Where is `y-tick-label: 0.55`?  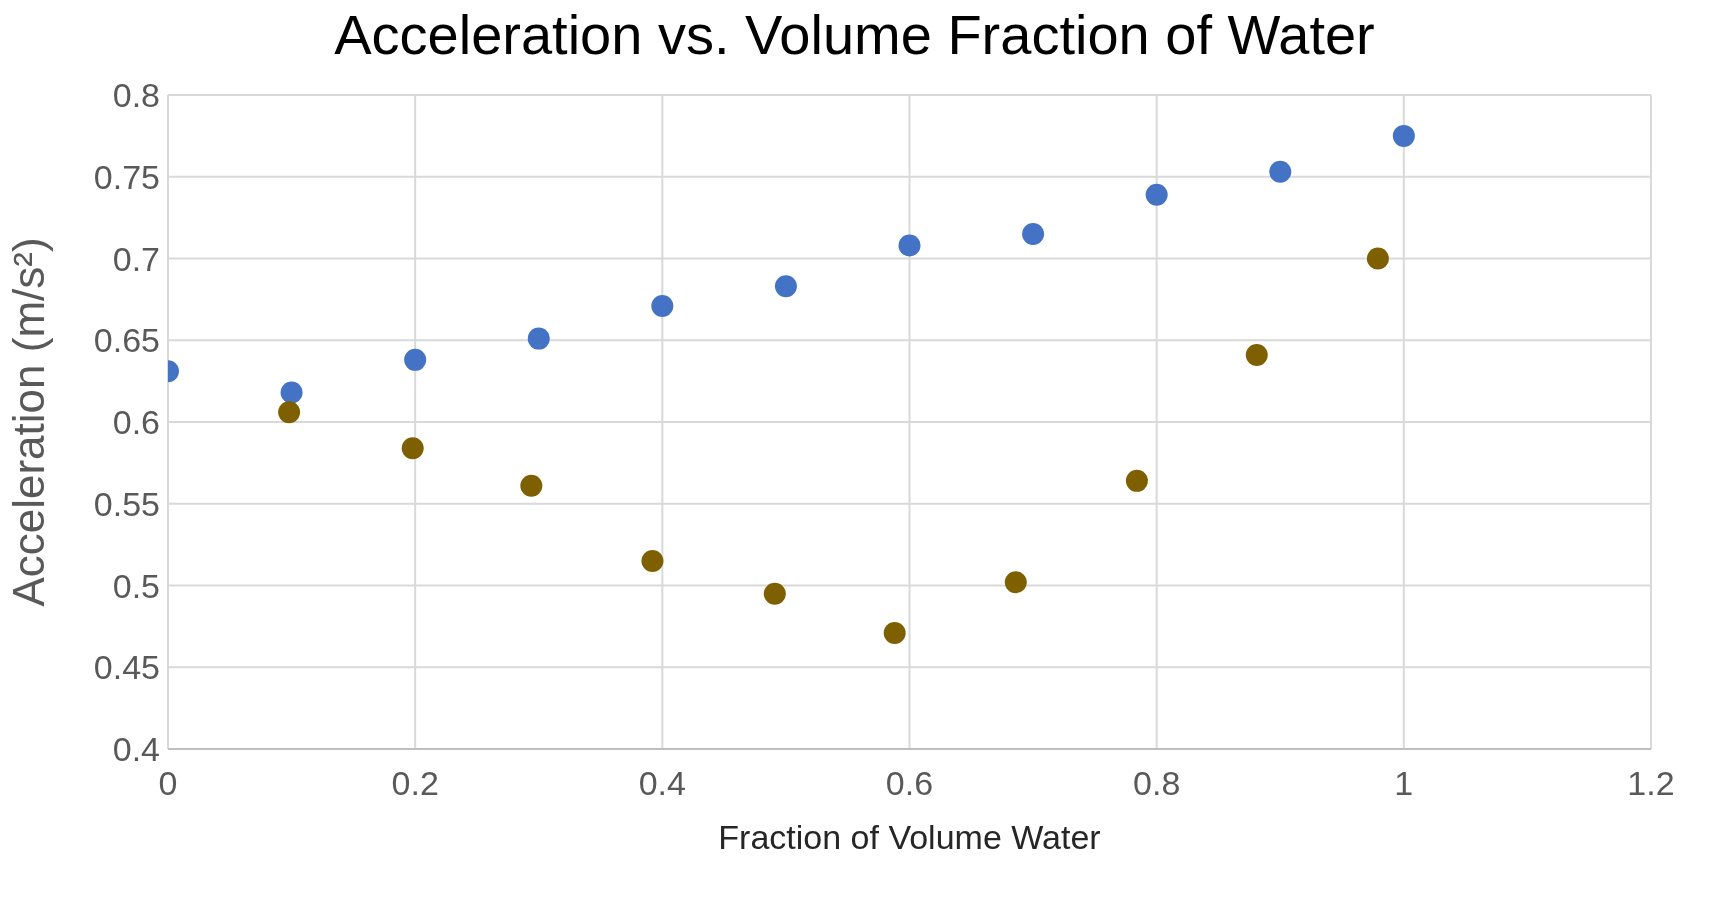
y-tick-label: 0.55 is located at coordinates (126, 503).